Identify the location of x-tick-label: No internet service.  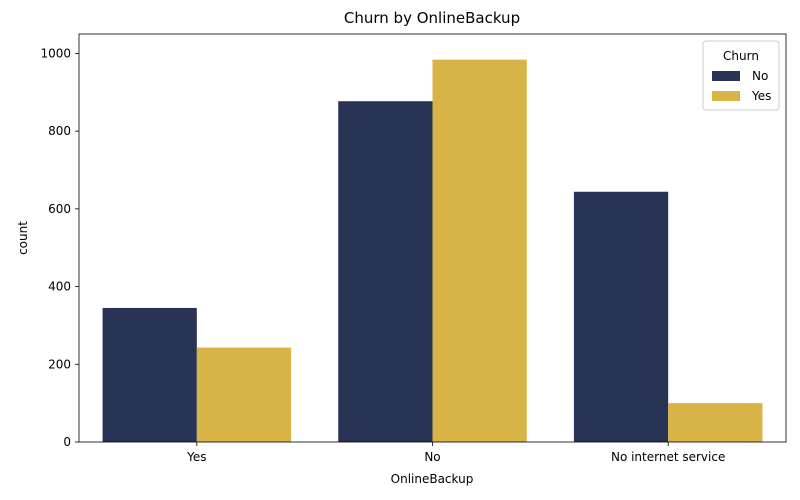
(668, 457).